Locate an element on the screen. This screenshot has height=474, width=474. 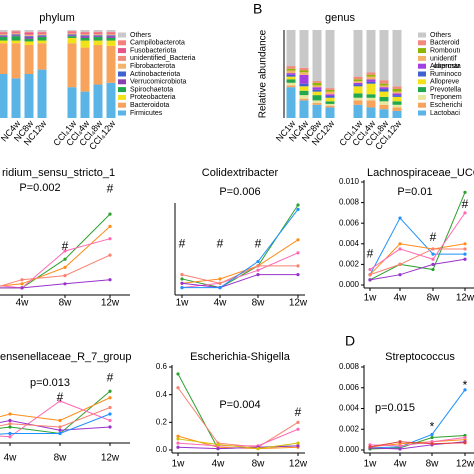
legend-label: Lactobaci is located at coordinates (445, 113).